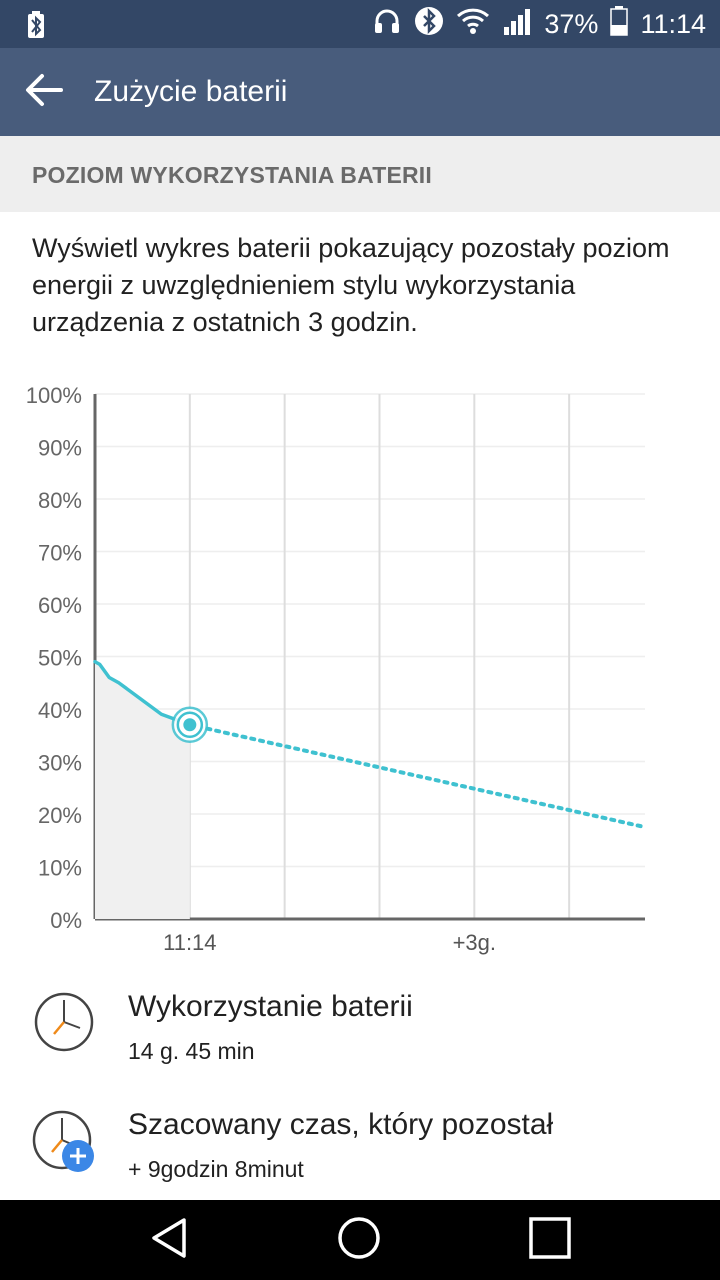 The height and width of the screenshot is (1280, 720). I want to click on page-title: Zużycie baterii, so click(191, 91).